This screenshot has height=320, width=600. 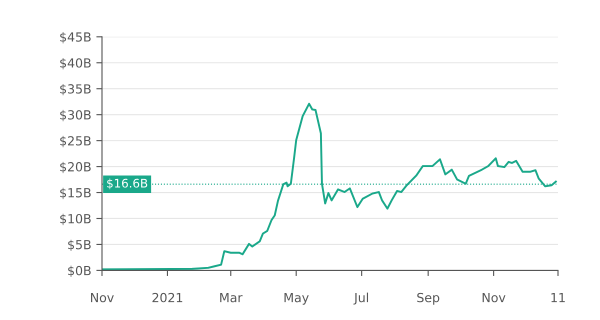 What do you see at coordinates (75, 90) in the screenshot?
I see `y-tick-label: $35B` at bounding box center [75, 90].